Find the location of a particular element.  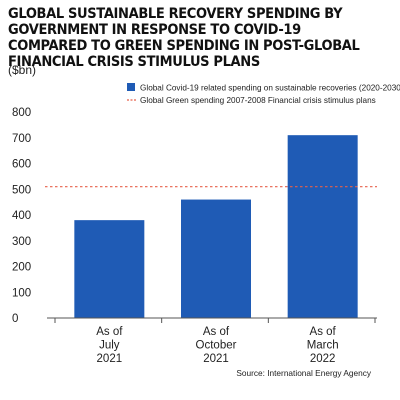

y-tick-label: 700 is located at coordinates (21, 139).